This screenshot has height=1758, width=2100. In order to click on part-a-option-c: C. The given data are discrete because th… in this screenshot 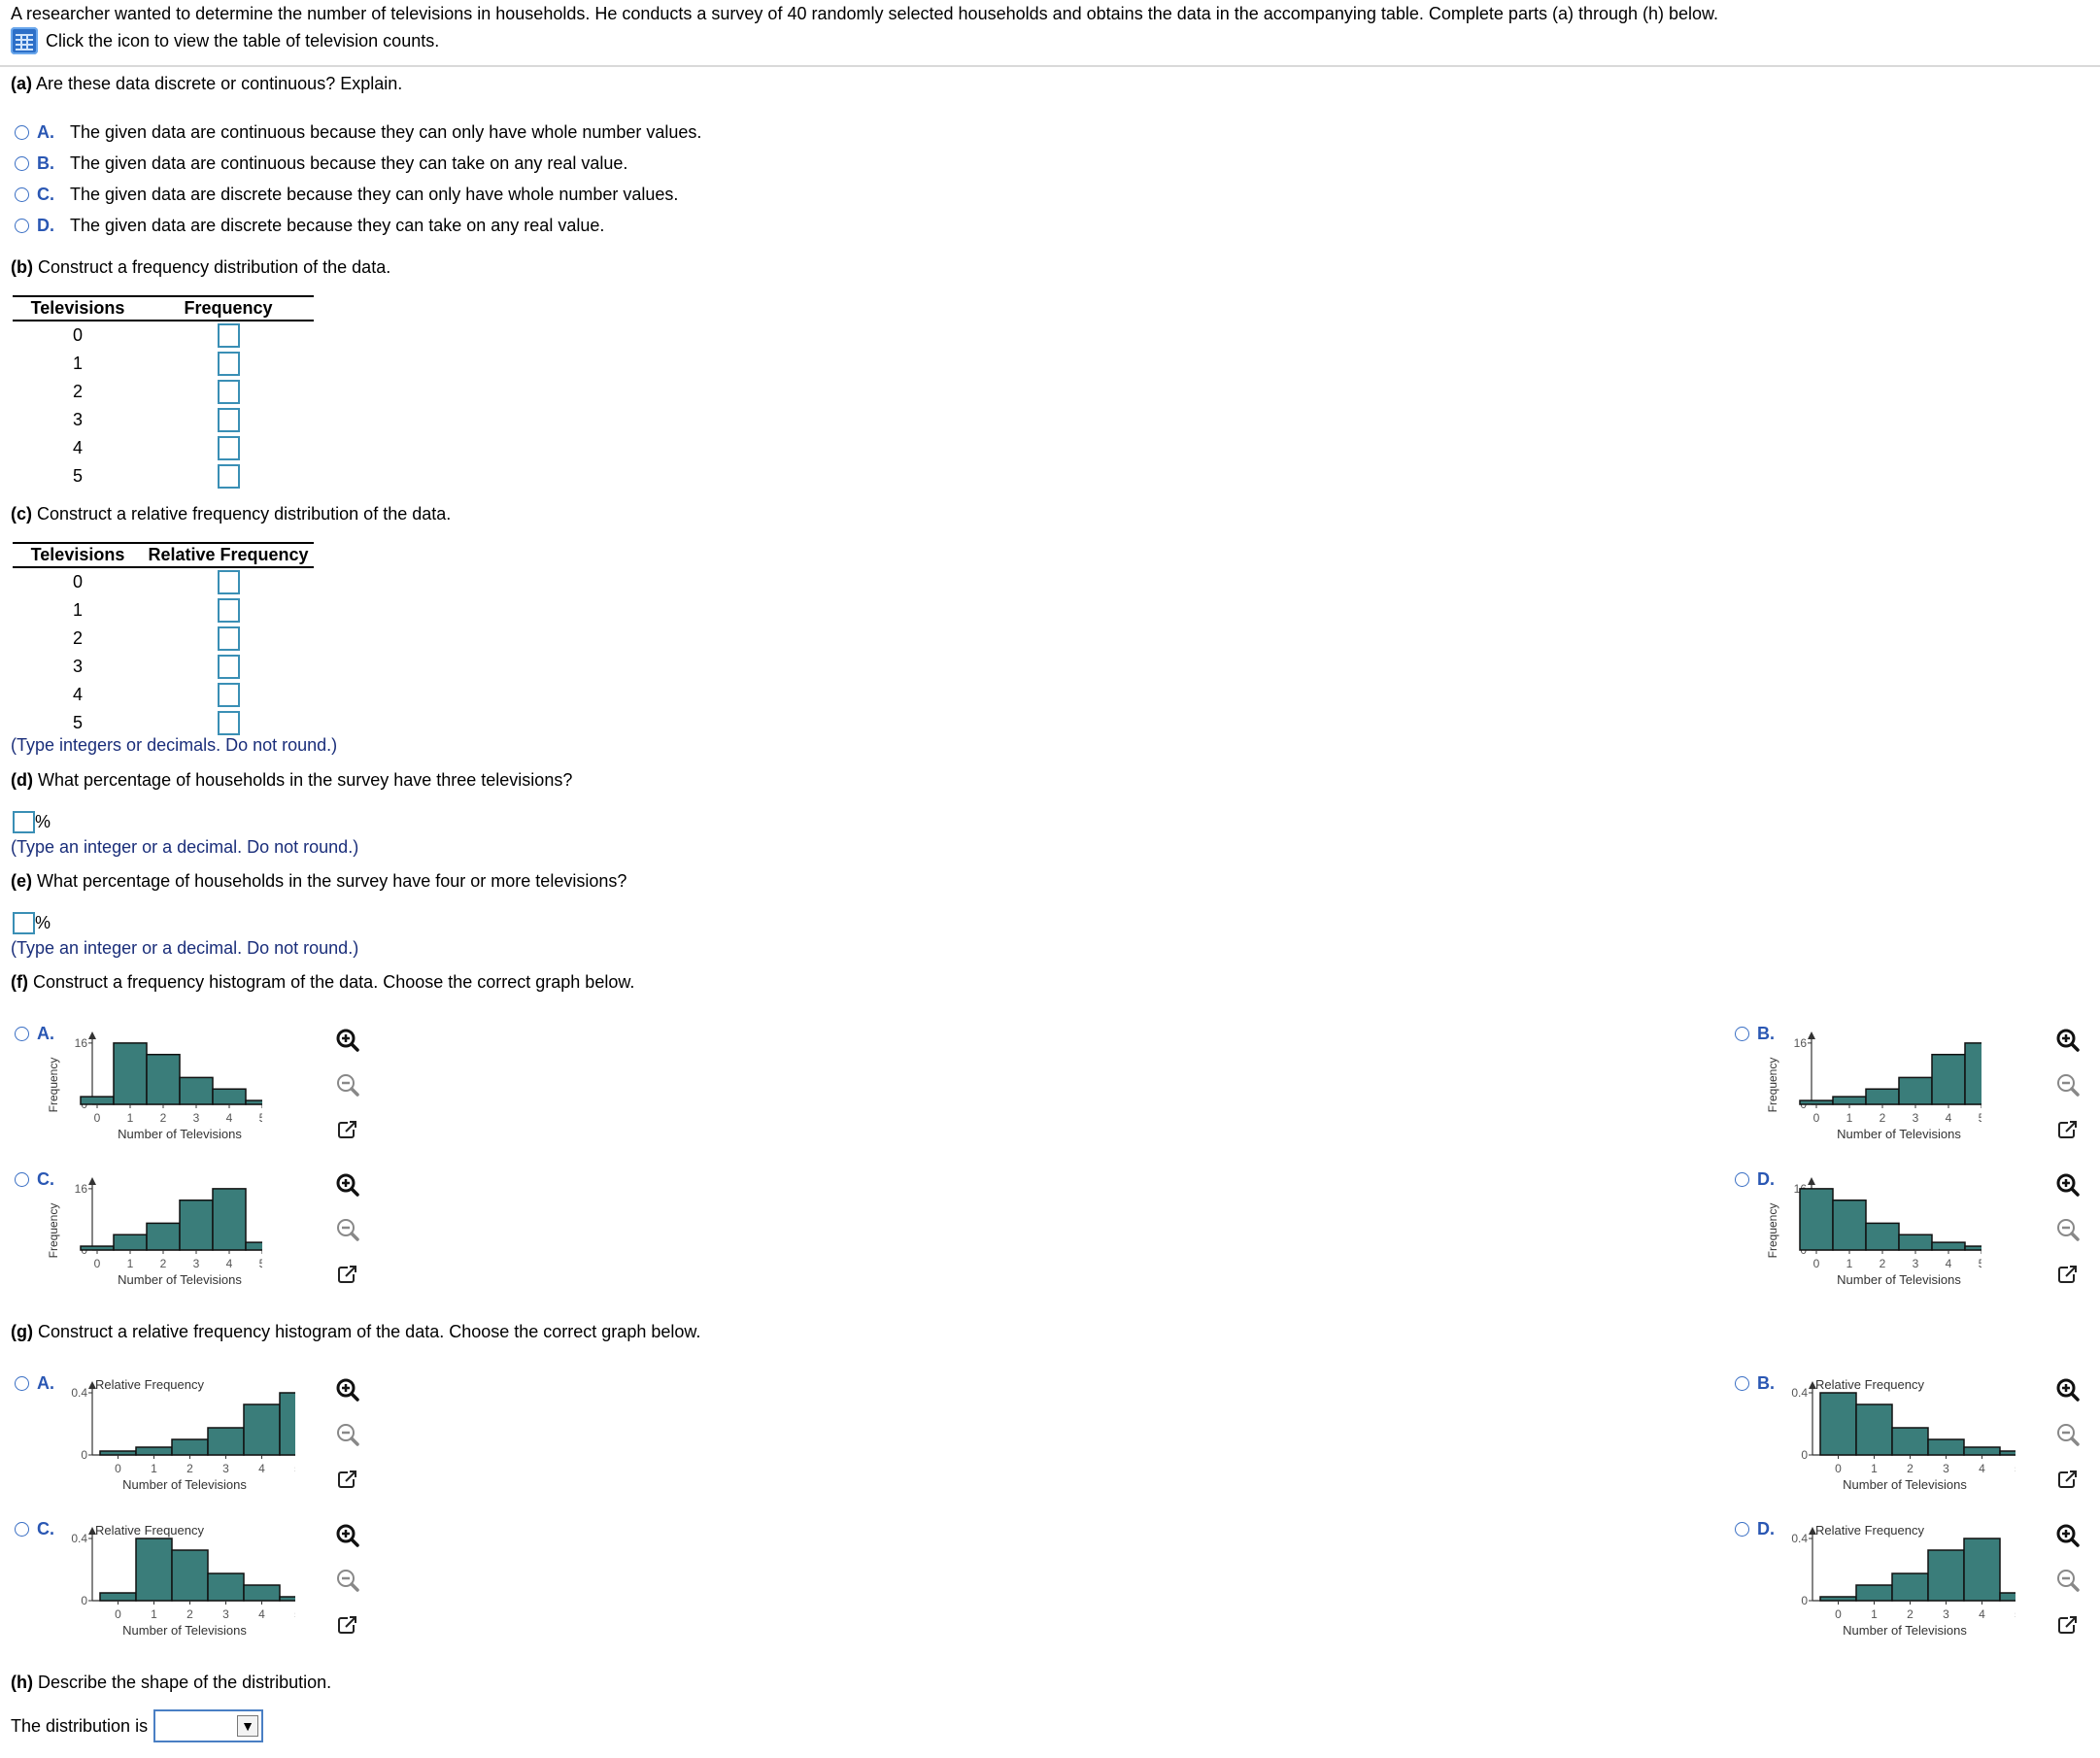, I will do `click(346, 195)`.